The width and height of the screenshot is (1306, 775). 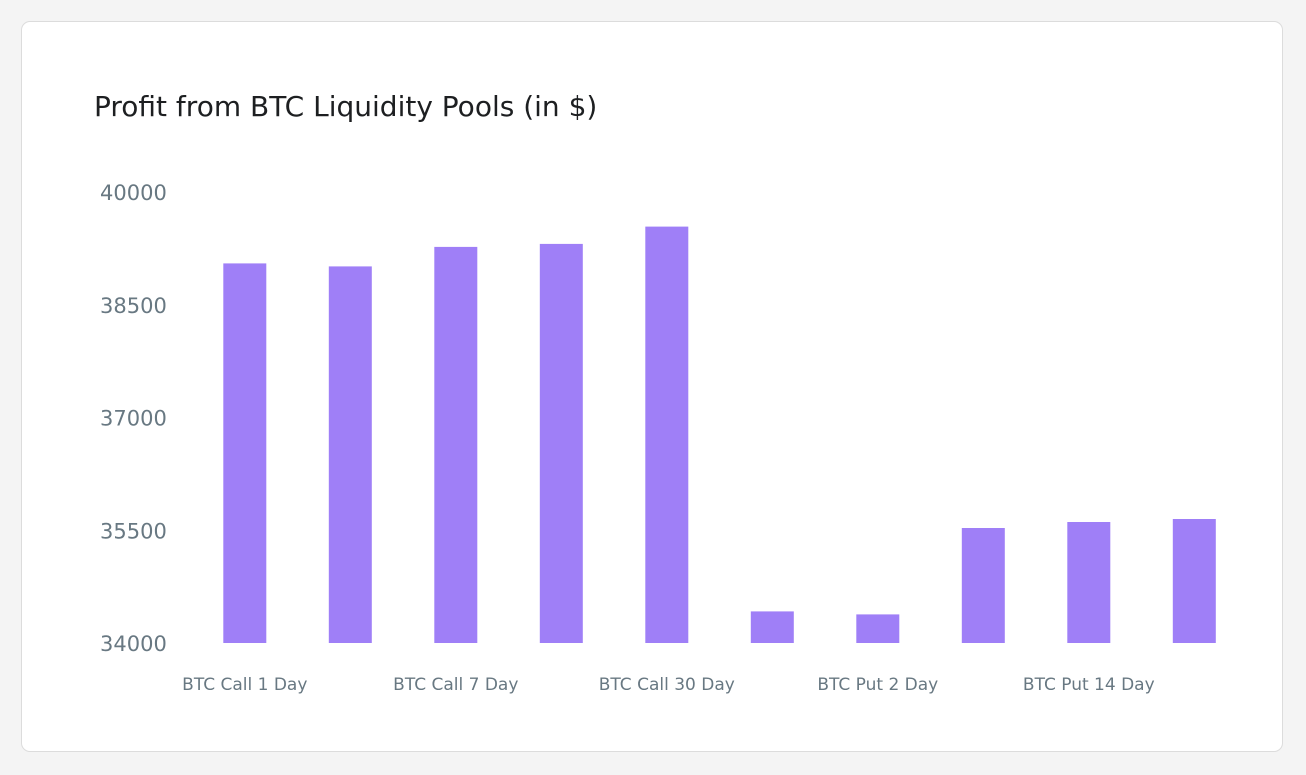 I want to click on x-tick-label: BTC Call 1 Day, so click(x=244, y=685).